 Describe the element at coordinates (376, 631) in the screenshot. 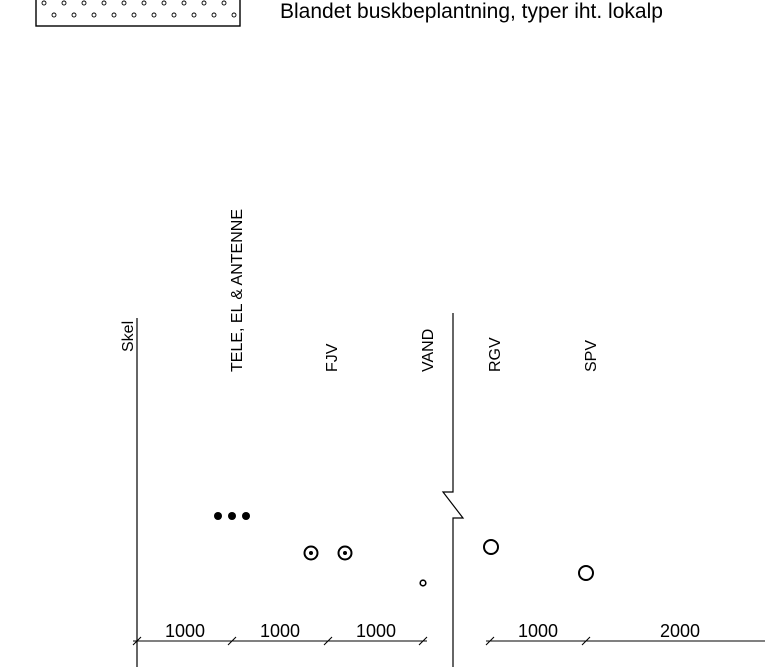

I see `dimension-3: 1000` at that location.